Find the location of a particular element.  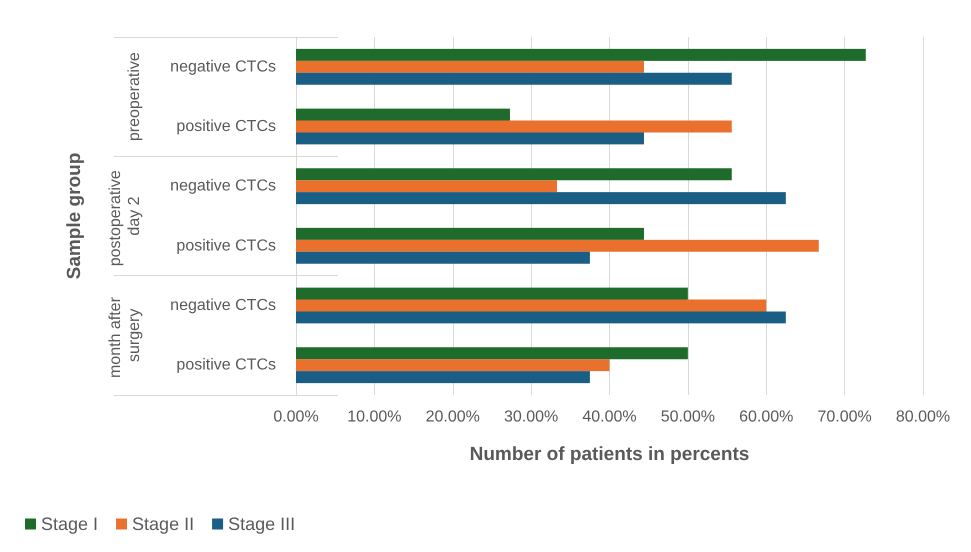

x-tick-label: 0.00% is located at coordinates (296, 417).